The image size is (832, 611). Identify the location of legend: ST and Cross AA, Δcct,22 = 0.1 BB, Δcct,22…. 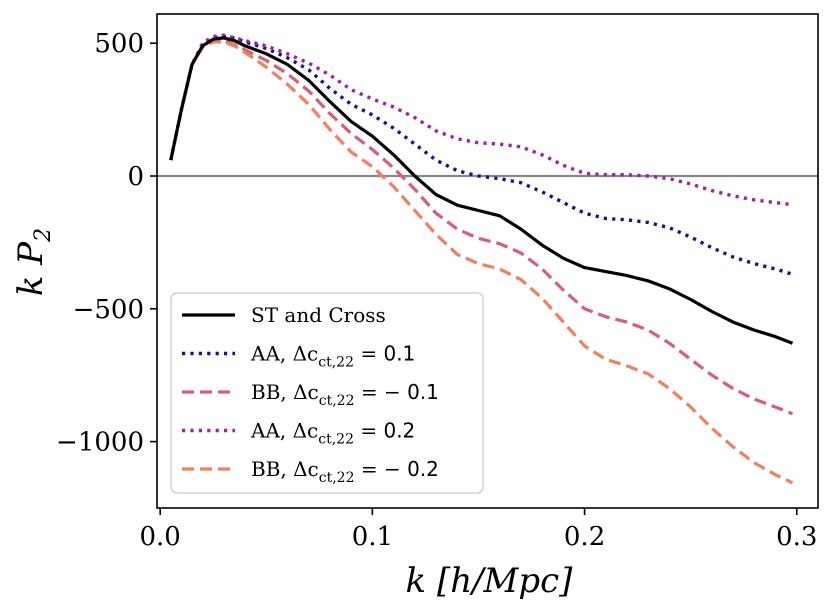
(327, 393).